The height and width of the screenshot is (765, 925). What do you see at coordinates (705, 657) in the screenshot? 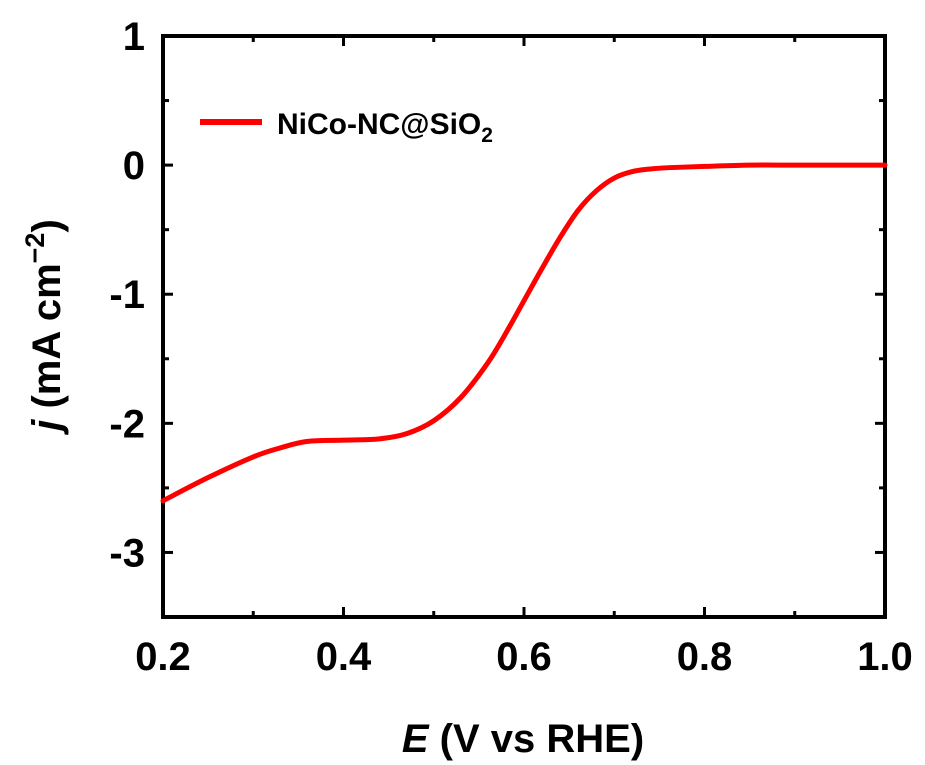
I see `x-tick-label: 0.8` at bounding box center [705, 657].